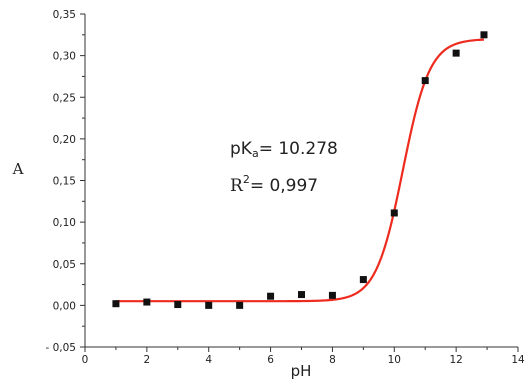 This screenshot has height=381, width=526. What do you see at coordinates (18, 169) in the screenshot?
I see `y-axis-title: A` at bounding box center [18, 169].